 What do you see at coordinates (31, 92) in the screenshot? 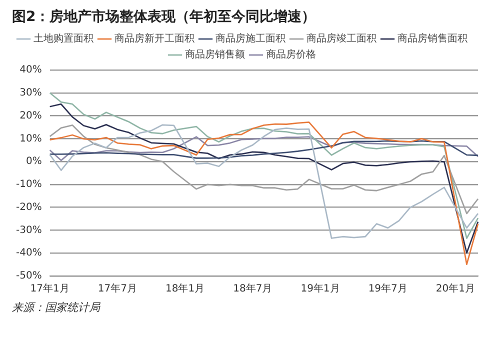
I see `y-tick-label: 30%` at bounding box center [31, 92].